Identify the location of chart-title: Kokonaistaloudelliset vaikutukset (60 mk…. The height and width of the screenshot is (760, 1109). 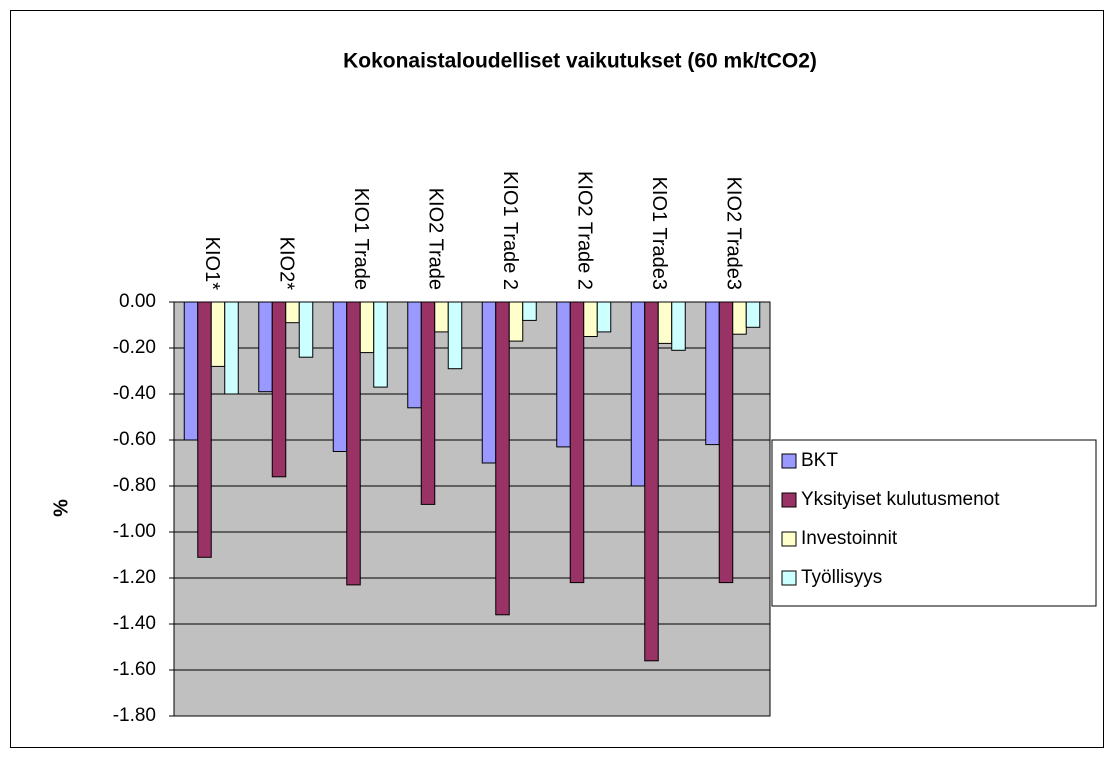
(580, 61).